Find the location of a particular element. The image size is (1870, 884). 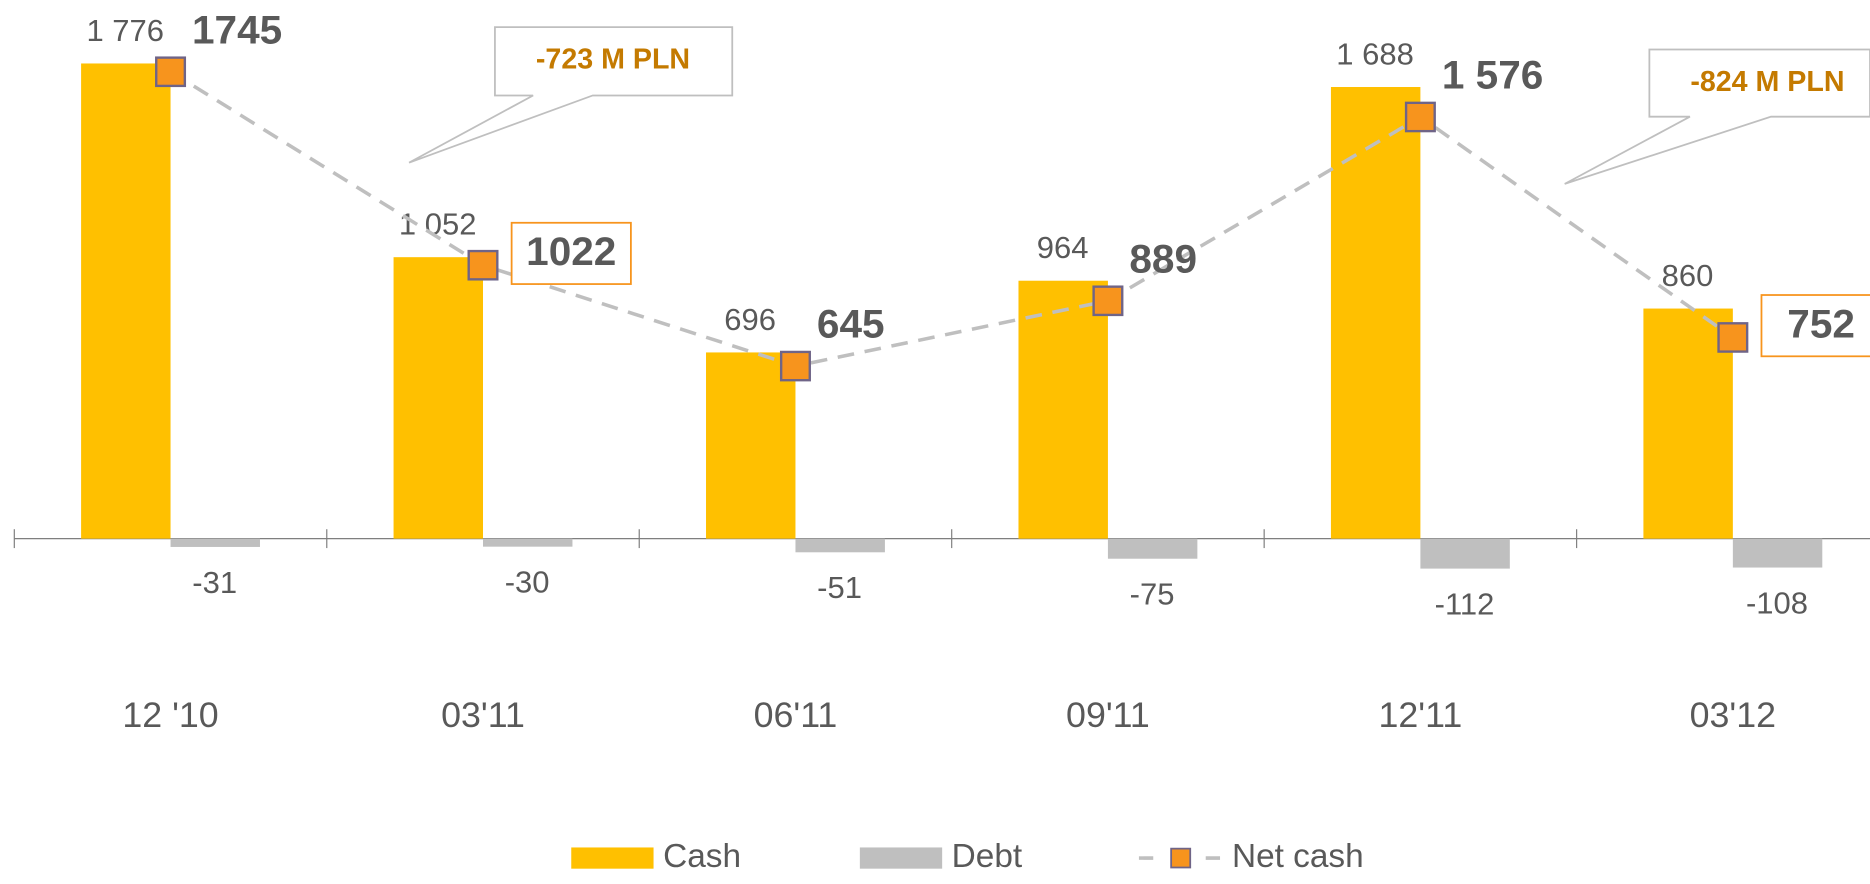

callout: -824 M PLN is located at coordinates (1717, 116).